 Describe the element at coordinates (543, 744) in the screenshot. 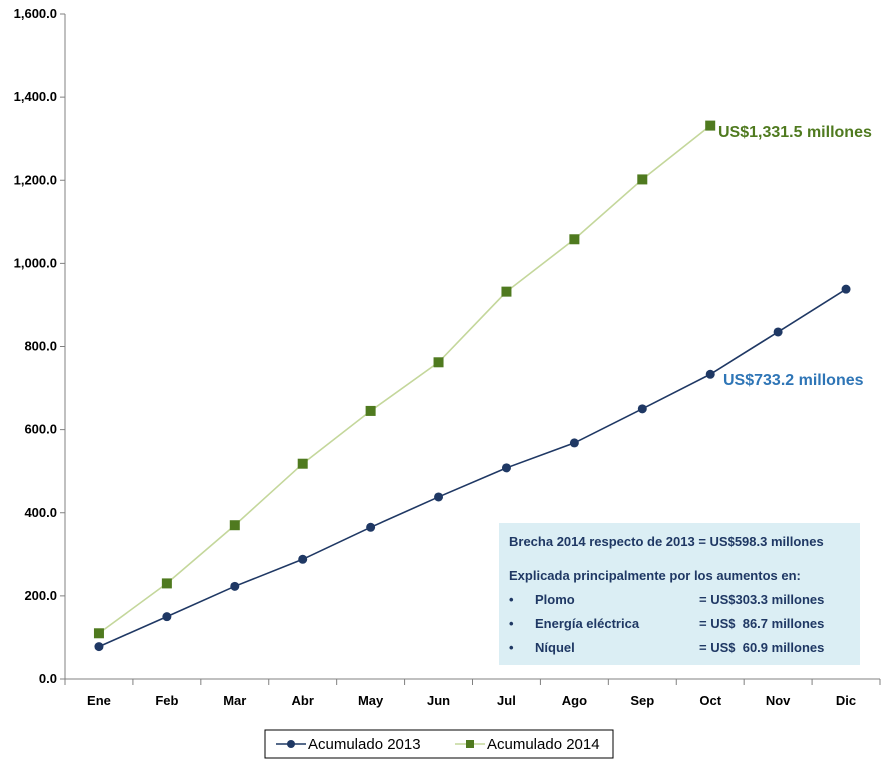

I see `legend-label-2014: Acumulado 2014` at that location.